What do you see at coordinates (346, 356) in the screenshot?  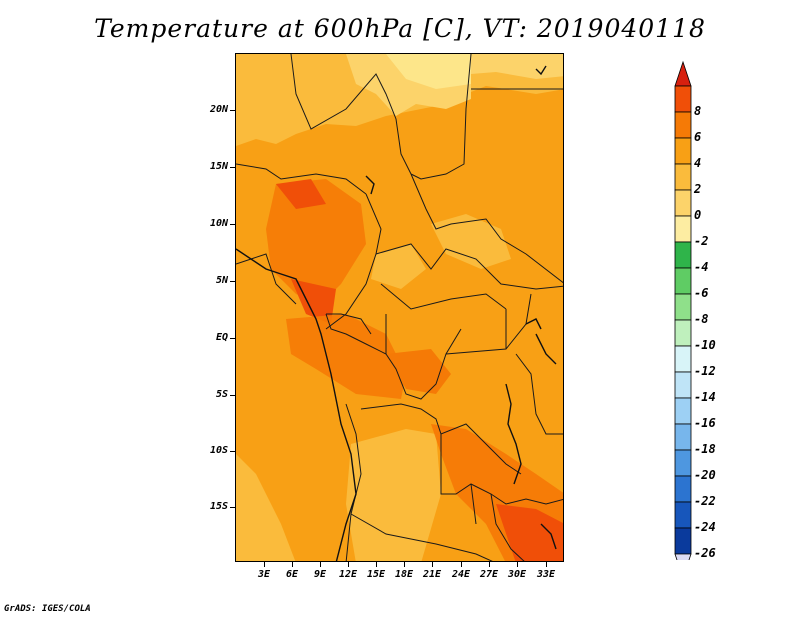 I see `field-4-6-gabon` at bounding box center [346, 356].